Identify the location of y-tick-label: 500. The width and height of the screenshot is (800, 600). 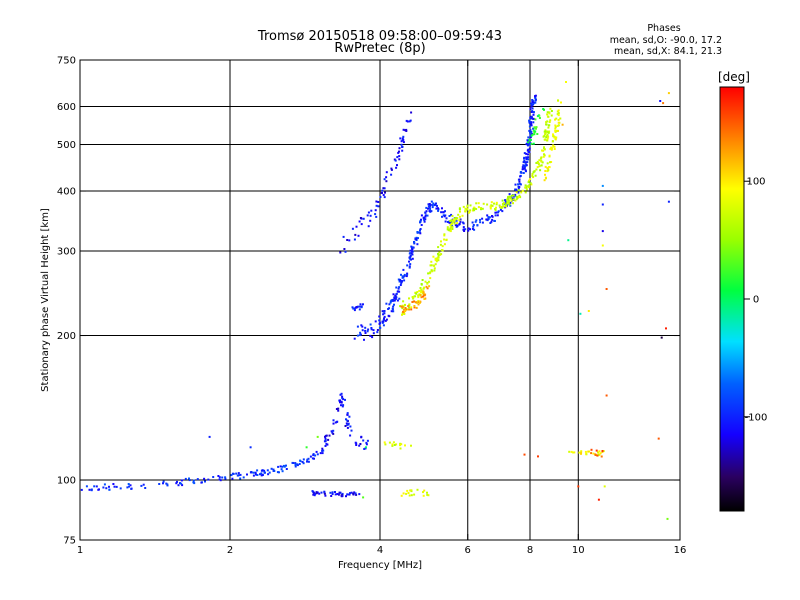
(66, 145).